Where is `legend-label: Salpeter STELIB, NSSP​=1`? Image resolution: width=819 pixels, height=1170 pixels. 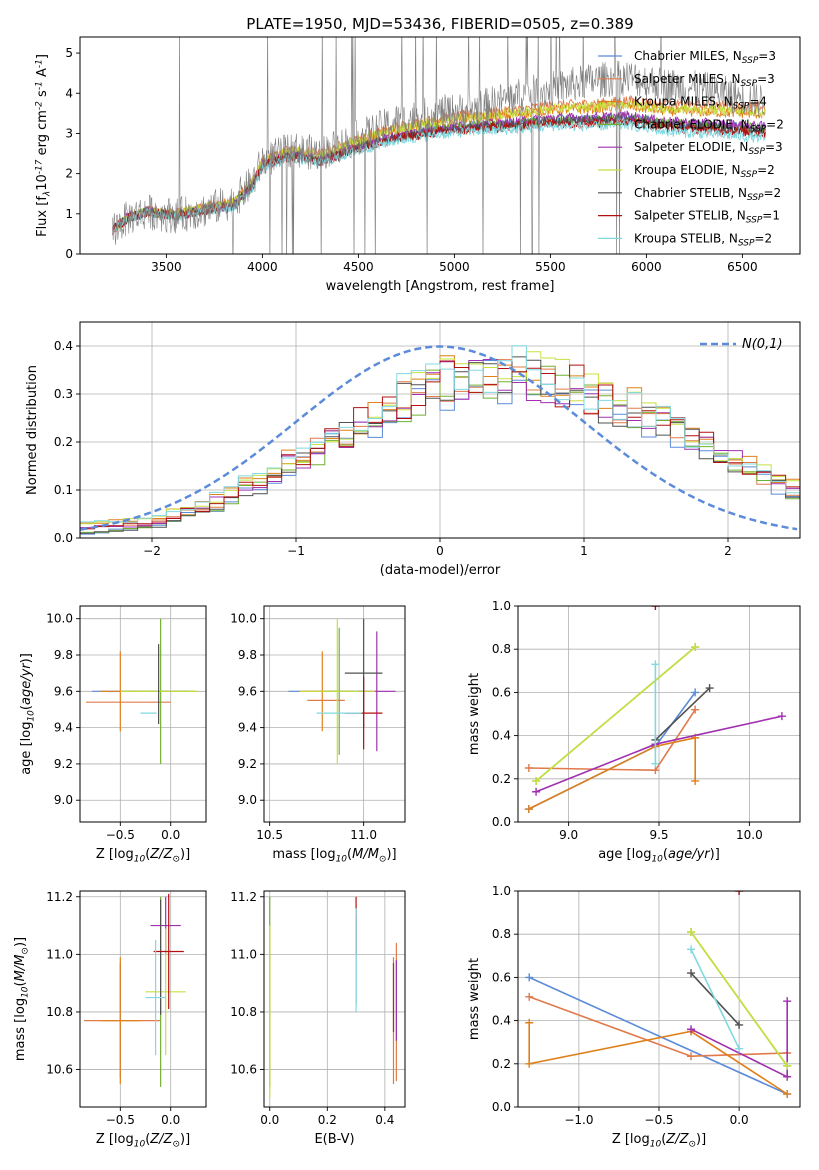 legend-label: Salpeter STELIB, NSSP​=1 is located at coordinates (707, 217).